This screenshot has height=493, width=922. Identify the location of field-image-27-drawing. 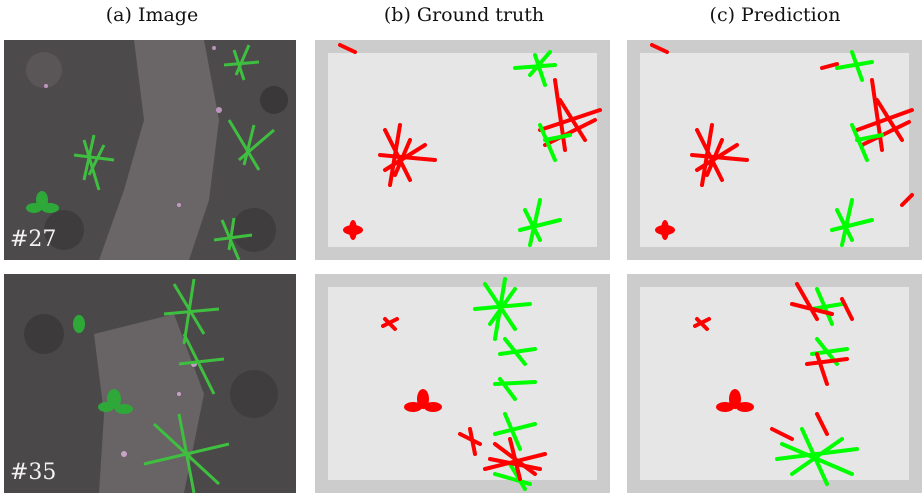
(150, 150).